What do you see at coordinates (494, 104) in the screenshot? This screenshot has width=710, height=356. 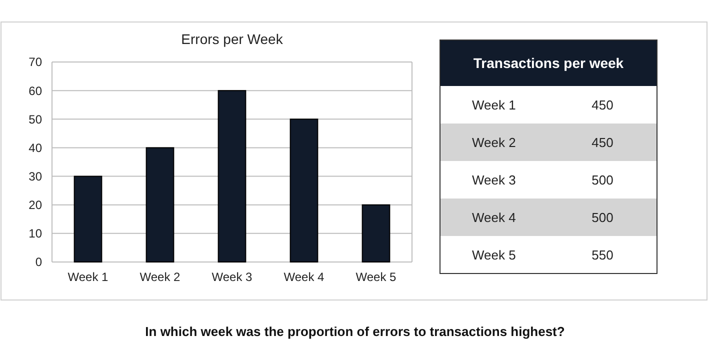 I see `category-label: Week 1` at bounding box center [494, 104].